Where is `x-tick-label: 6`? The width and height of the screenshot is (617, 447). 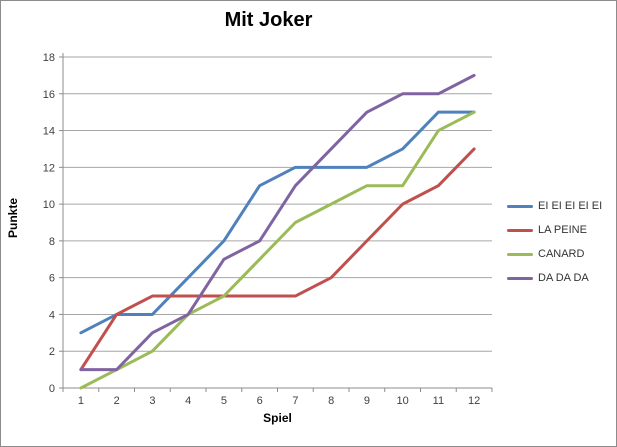 x-tick-label: 6 is located at coordinates (260, 401).